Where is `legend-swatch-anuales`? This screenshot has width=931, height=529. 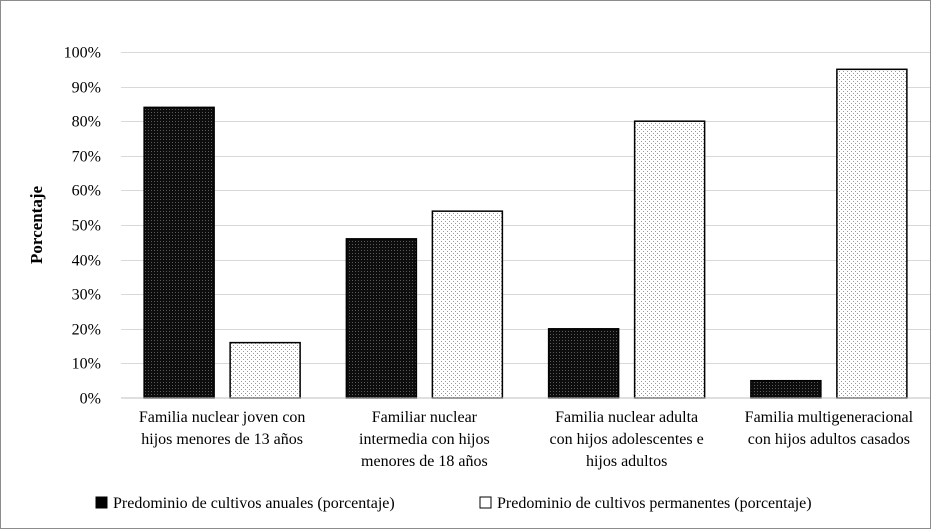 legend-swatch-anuales is located at coordinates (101, 502).